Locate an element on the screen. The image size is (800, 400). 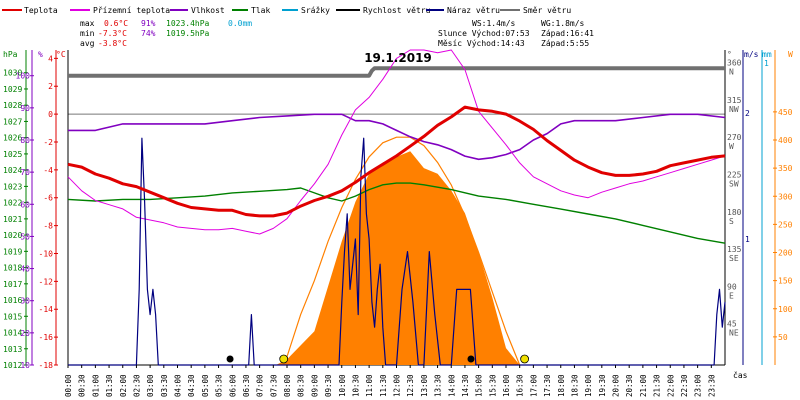
time-tick-label: 03:30 is located at coordinates (164, 385).